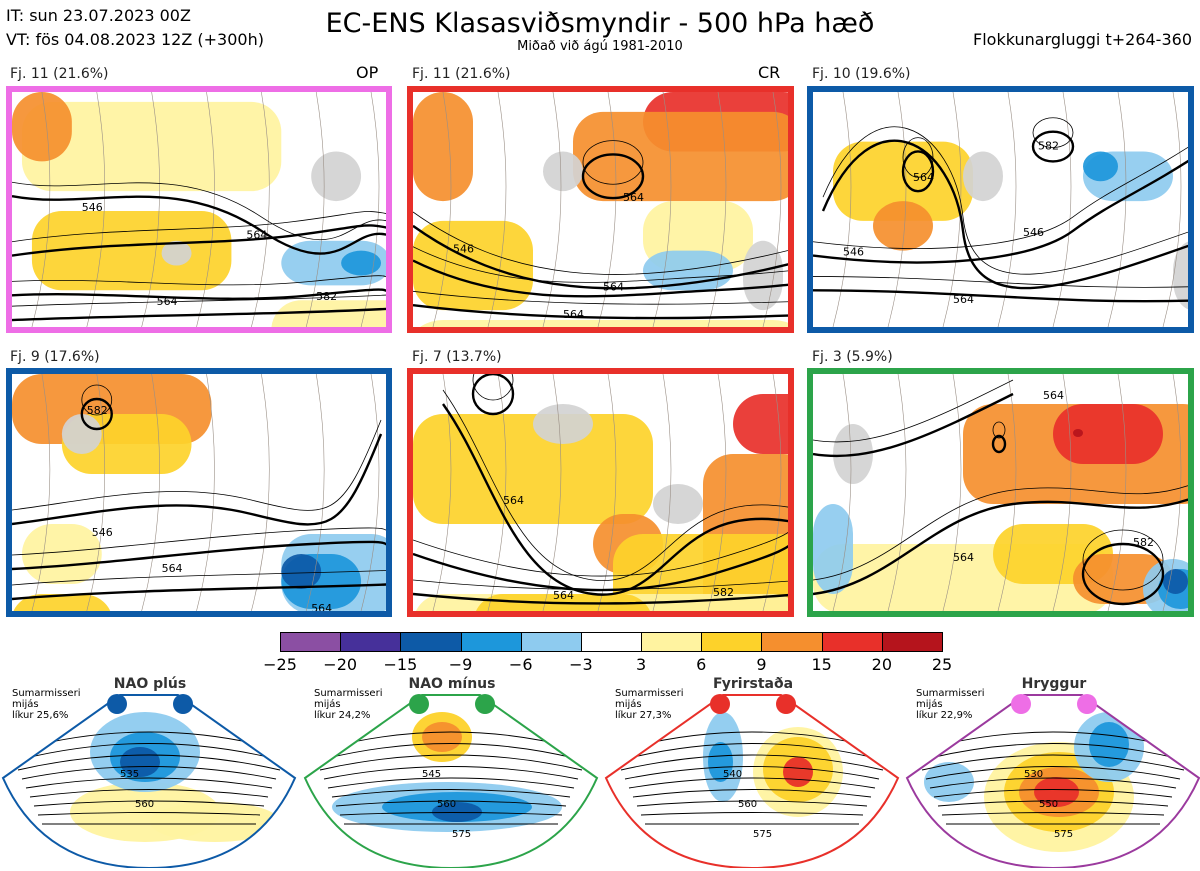 This screenshot has width=1200, height=871. What do you see at coordinates (280, 664) in the screenshot?
I see `colorbar-tick-label: −25` at bounding box center [280, 664].